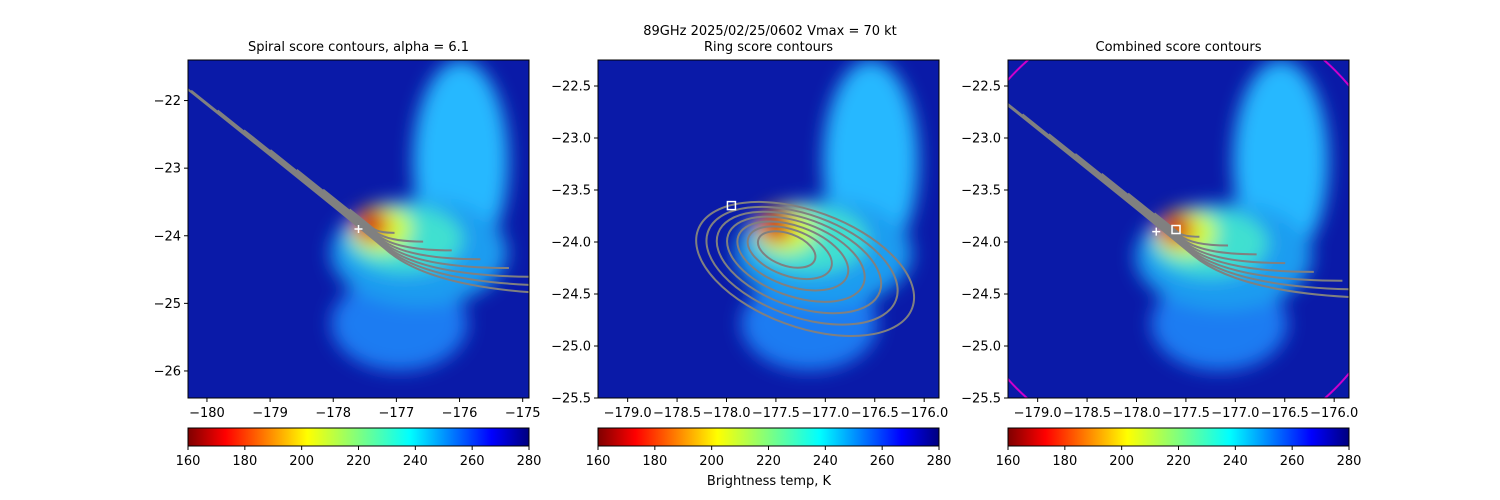 The image size is (1500, 500). I want to click on x-tick-label: −176, so click(460, 413).